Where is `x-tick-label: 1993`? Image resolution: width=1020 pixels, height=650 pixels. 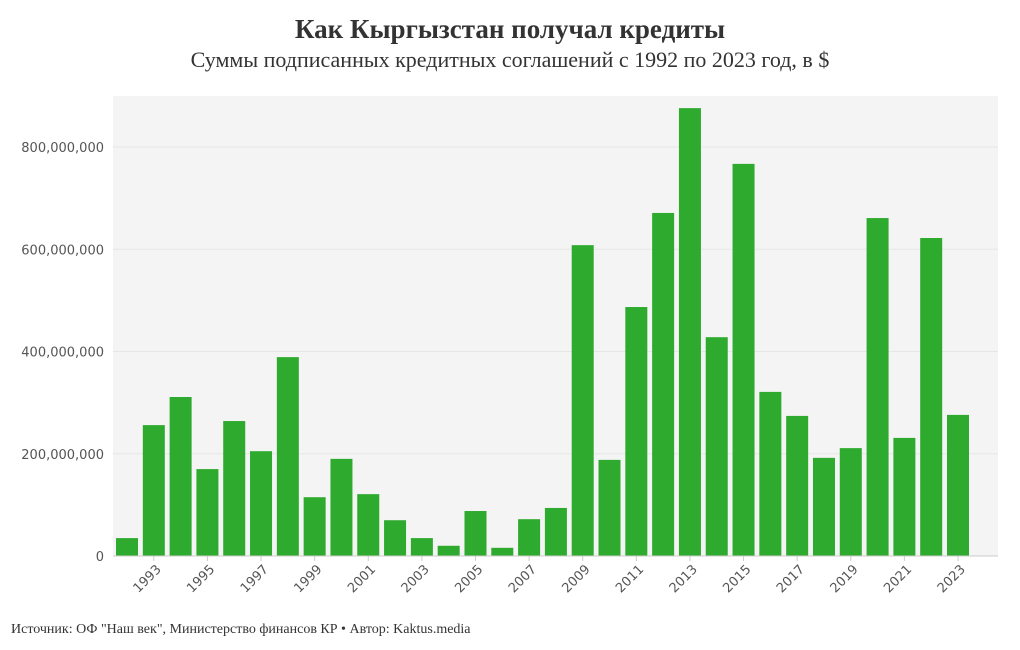
x-tick-label: 1993 is located at coordinates (148, 579).